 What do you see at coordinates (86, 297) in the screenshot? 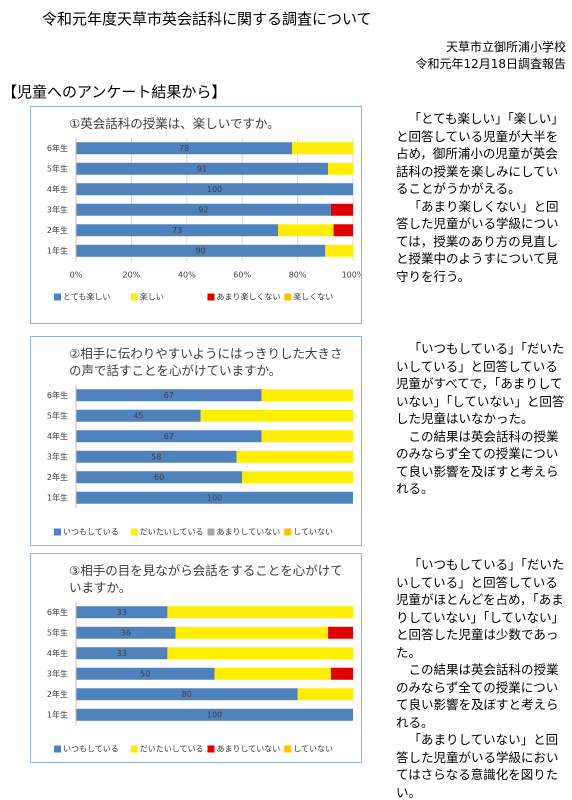
I see `legend-label: とても楽しい` at bounding box center [86, 297].